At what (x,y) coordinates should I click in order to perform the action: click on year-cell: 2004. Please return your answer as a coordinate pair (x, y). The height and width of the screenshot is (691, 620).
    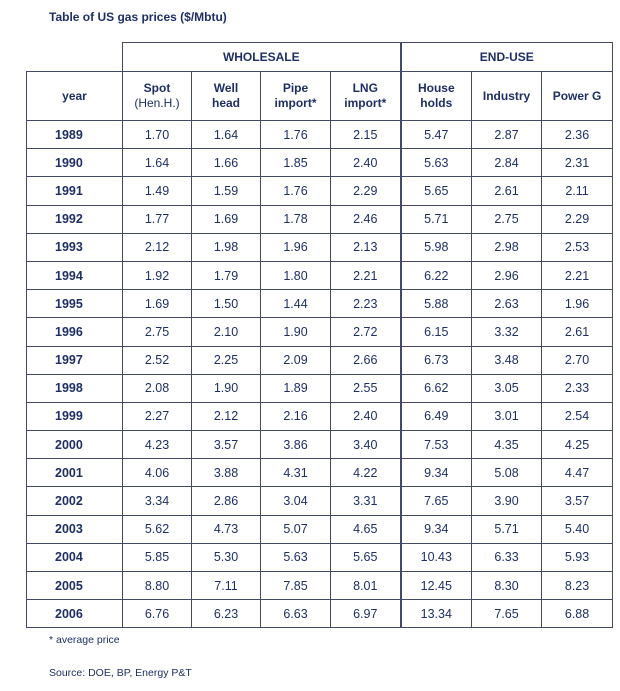
    Looking at the image, I should click on (74, 557).